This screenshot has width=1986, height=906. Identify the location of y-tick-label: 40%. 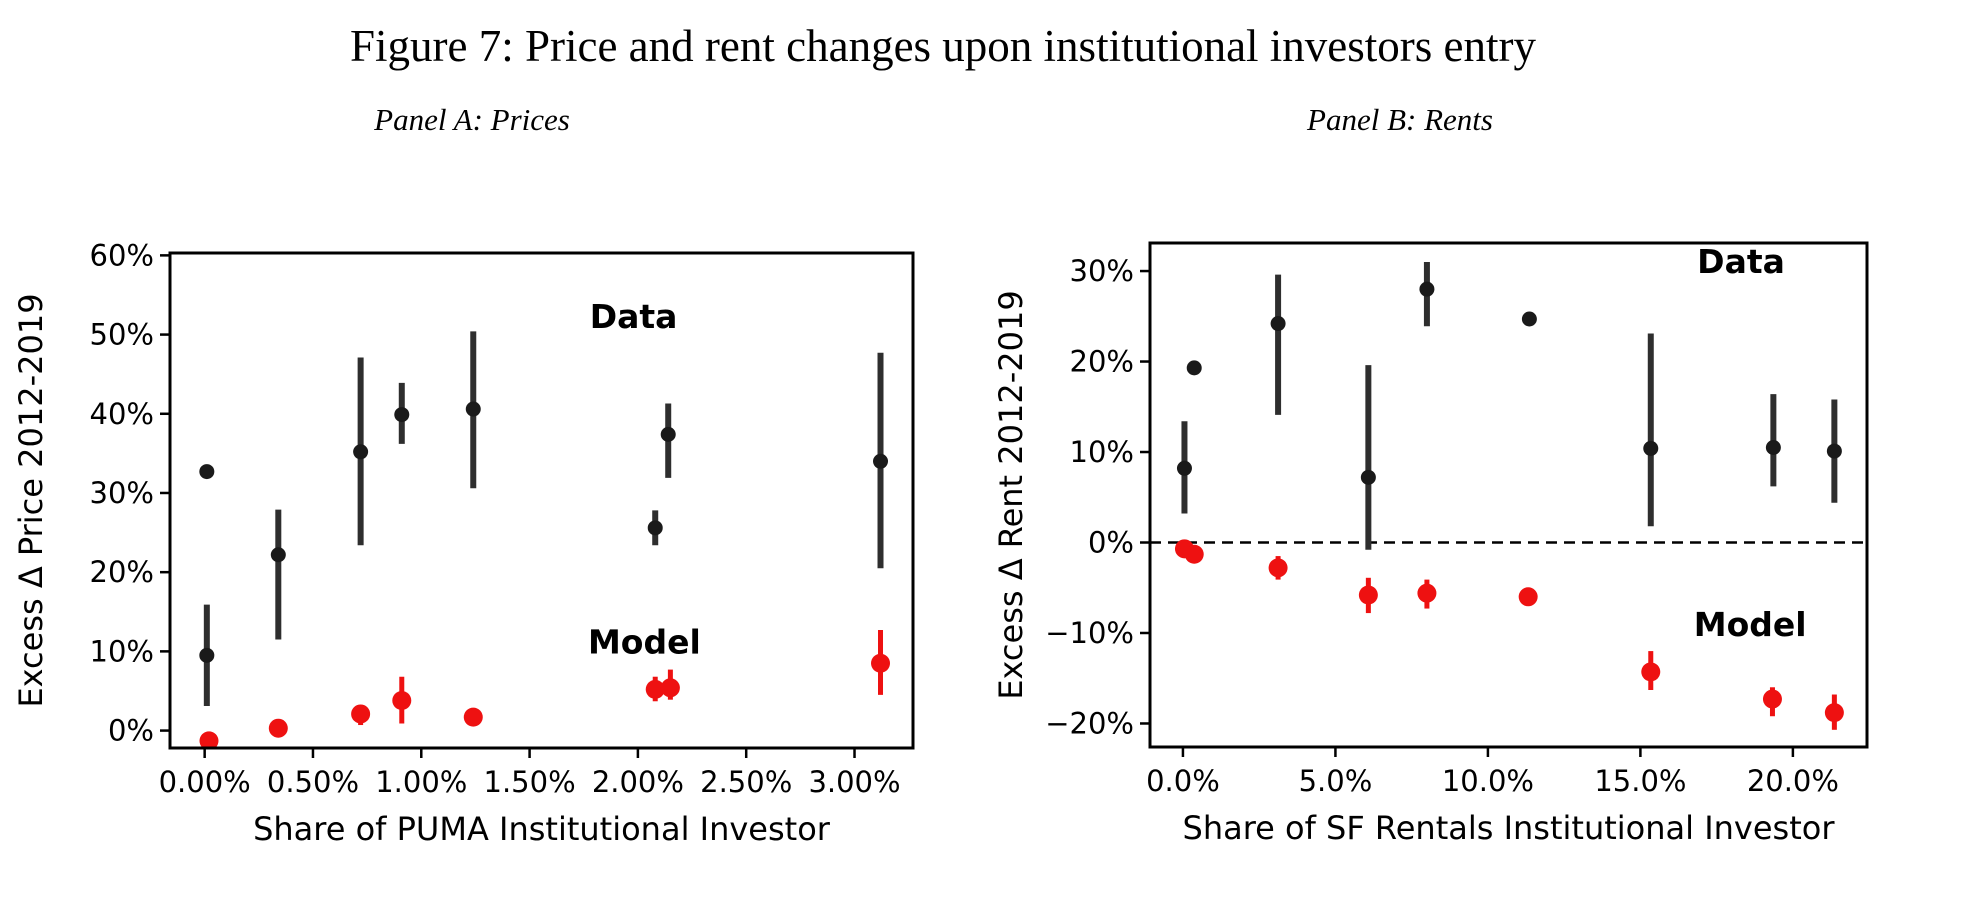
(122, 414).